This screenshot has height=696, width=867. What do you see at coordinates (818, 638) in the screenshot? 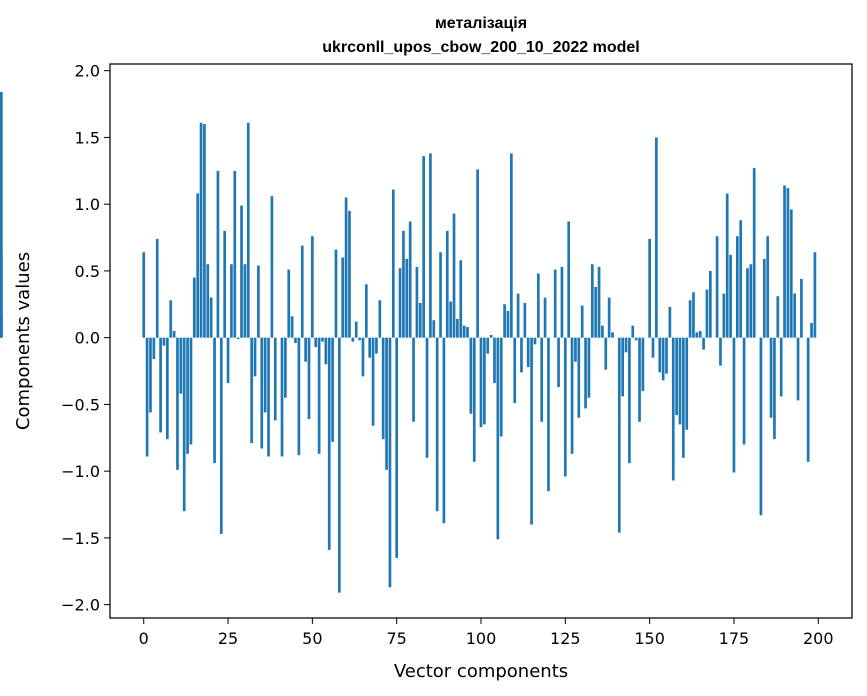
I see `x-tick-label: 200` at bounding box center [818, 638].